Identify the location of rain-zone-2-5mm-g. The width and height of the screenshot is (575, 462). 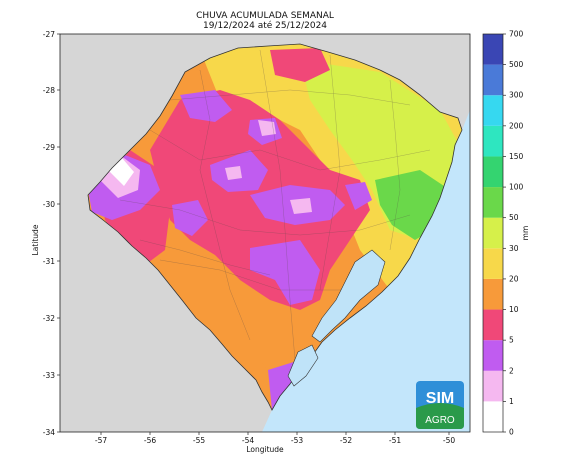
(190, 218).